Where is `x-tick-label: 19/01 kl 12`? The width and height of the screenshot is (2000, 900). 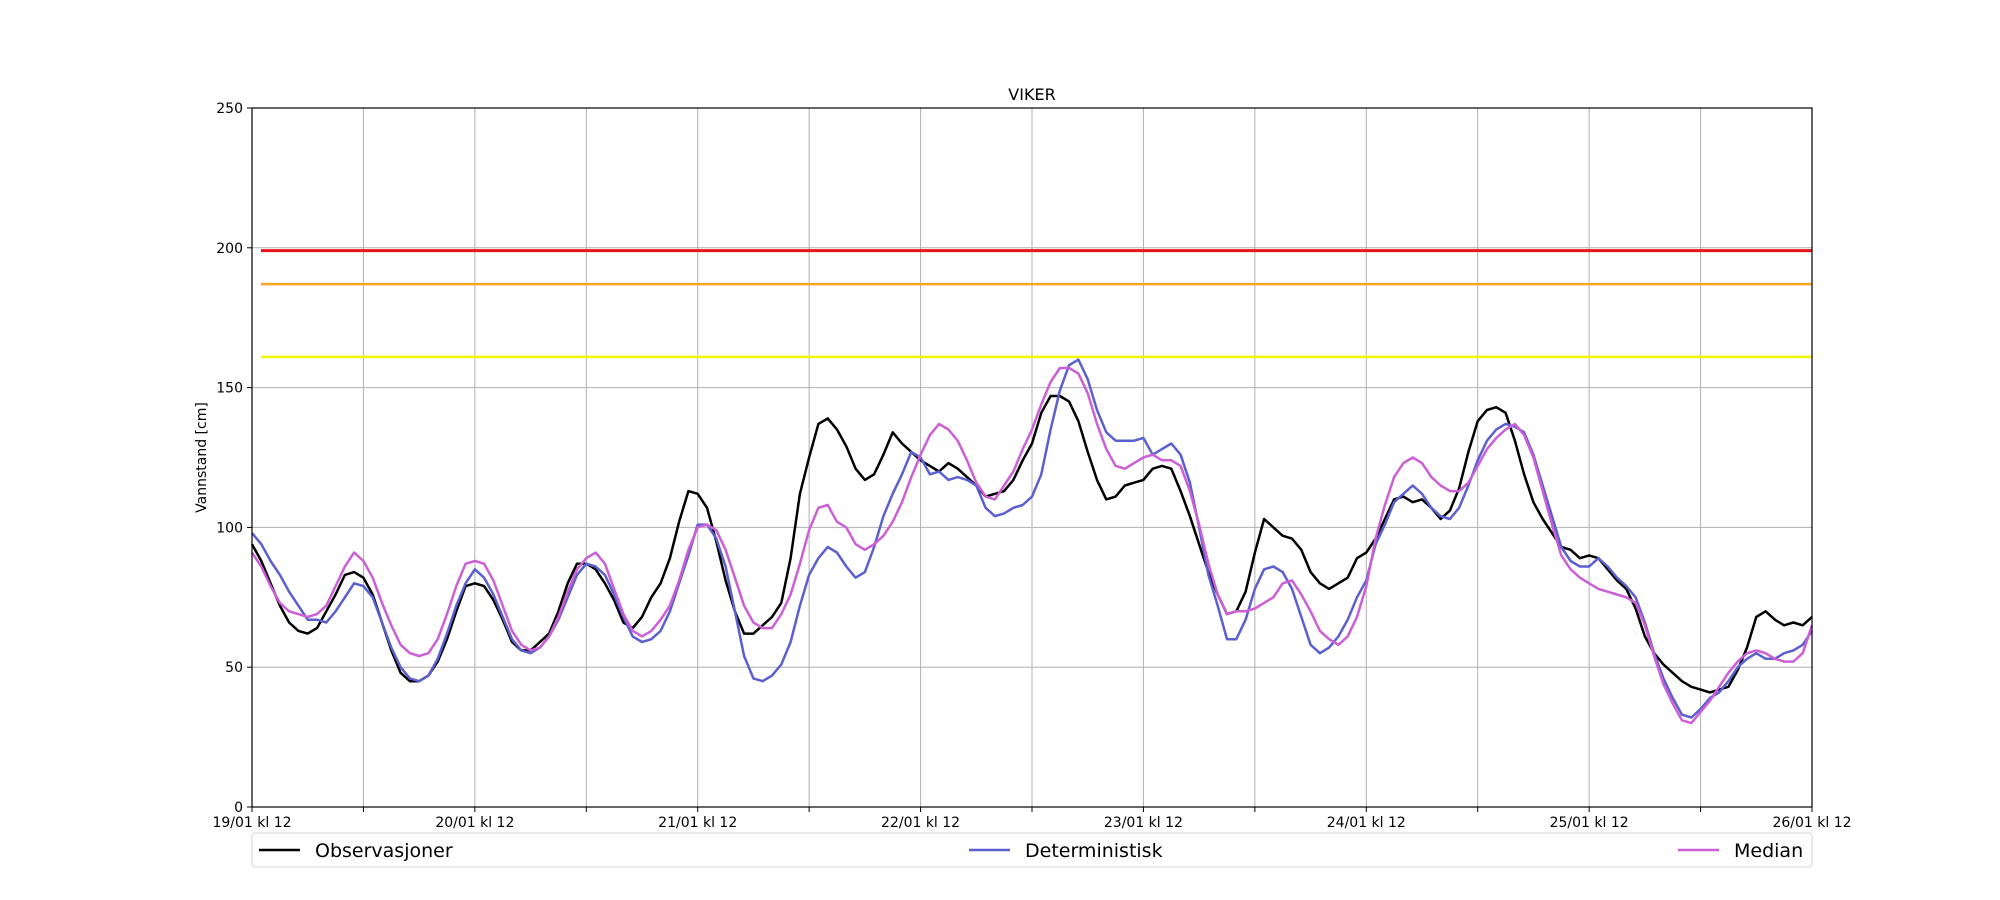 x-tick-label: 19/01 kl 12 is located at coordinates (251, 823).